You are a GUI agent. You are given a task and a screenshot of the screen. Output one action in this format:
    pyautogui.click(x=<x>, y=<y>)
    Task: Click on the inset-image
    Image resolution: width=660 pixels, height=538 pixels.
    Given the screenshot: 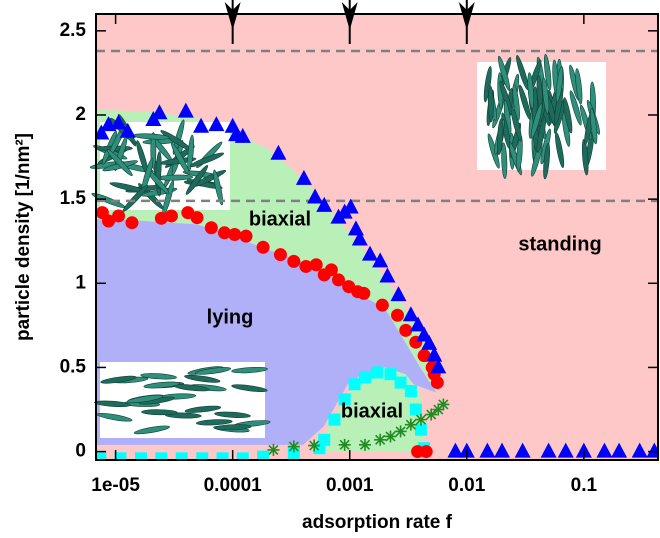 What is the action you would take?
    pyautogui.click(x=541, y=117)
    